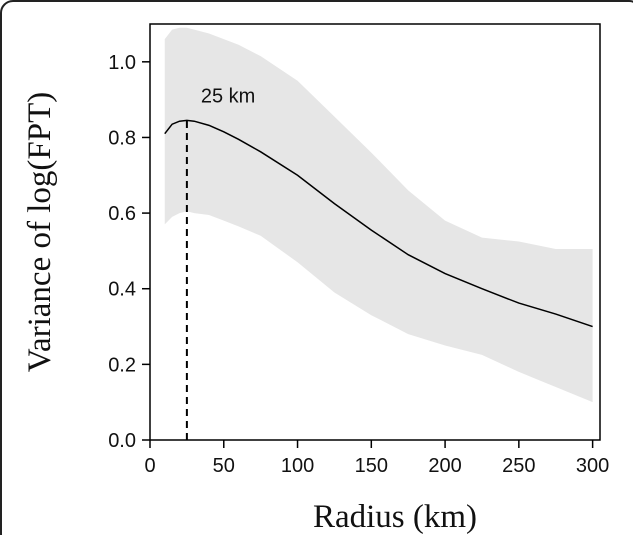 Image resolution: width=633 pixels, height=535 pixels. What do you see at coordinates (122, 63) in the screenshot?
I see `y-tick-label: 1.0` at bounding box center [122, 63].